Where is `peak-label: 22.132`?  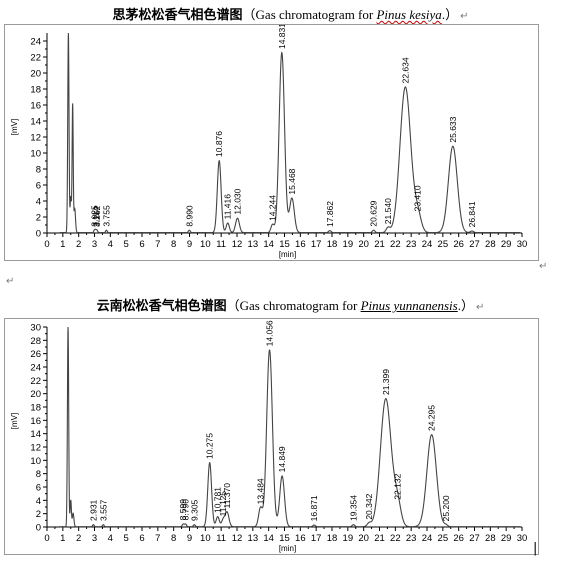 peak-label: 22.132 is located at coordinates (397, 486).